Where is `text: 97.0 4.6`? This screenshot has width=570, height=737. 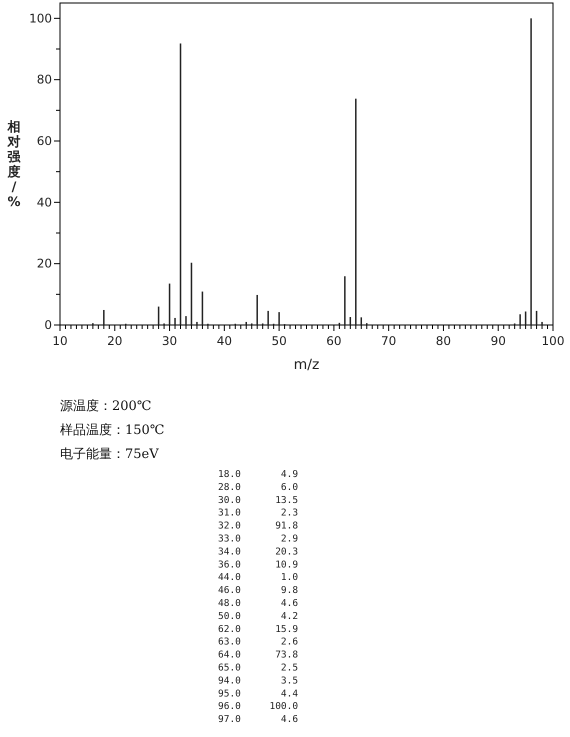 text: 97.0 4.6 is located at coordinates (258, 720).